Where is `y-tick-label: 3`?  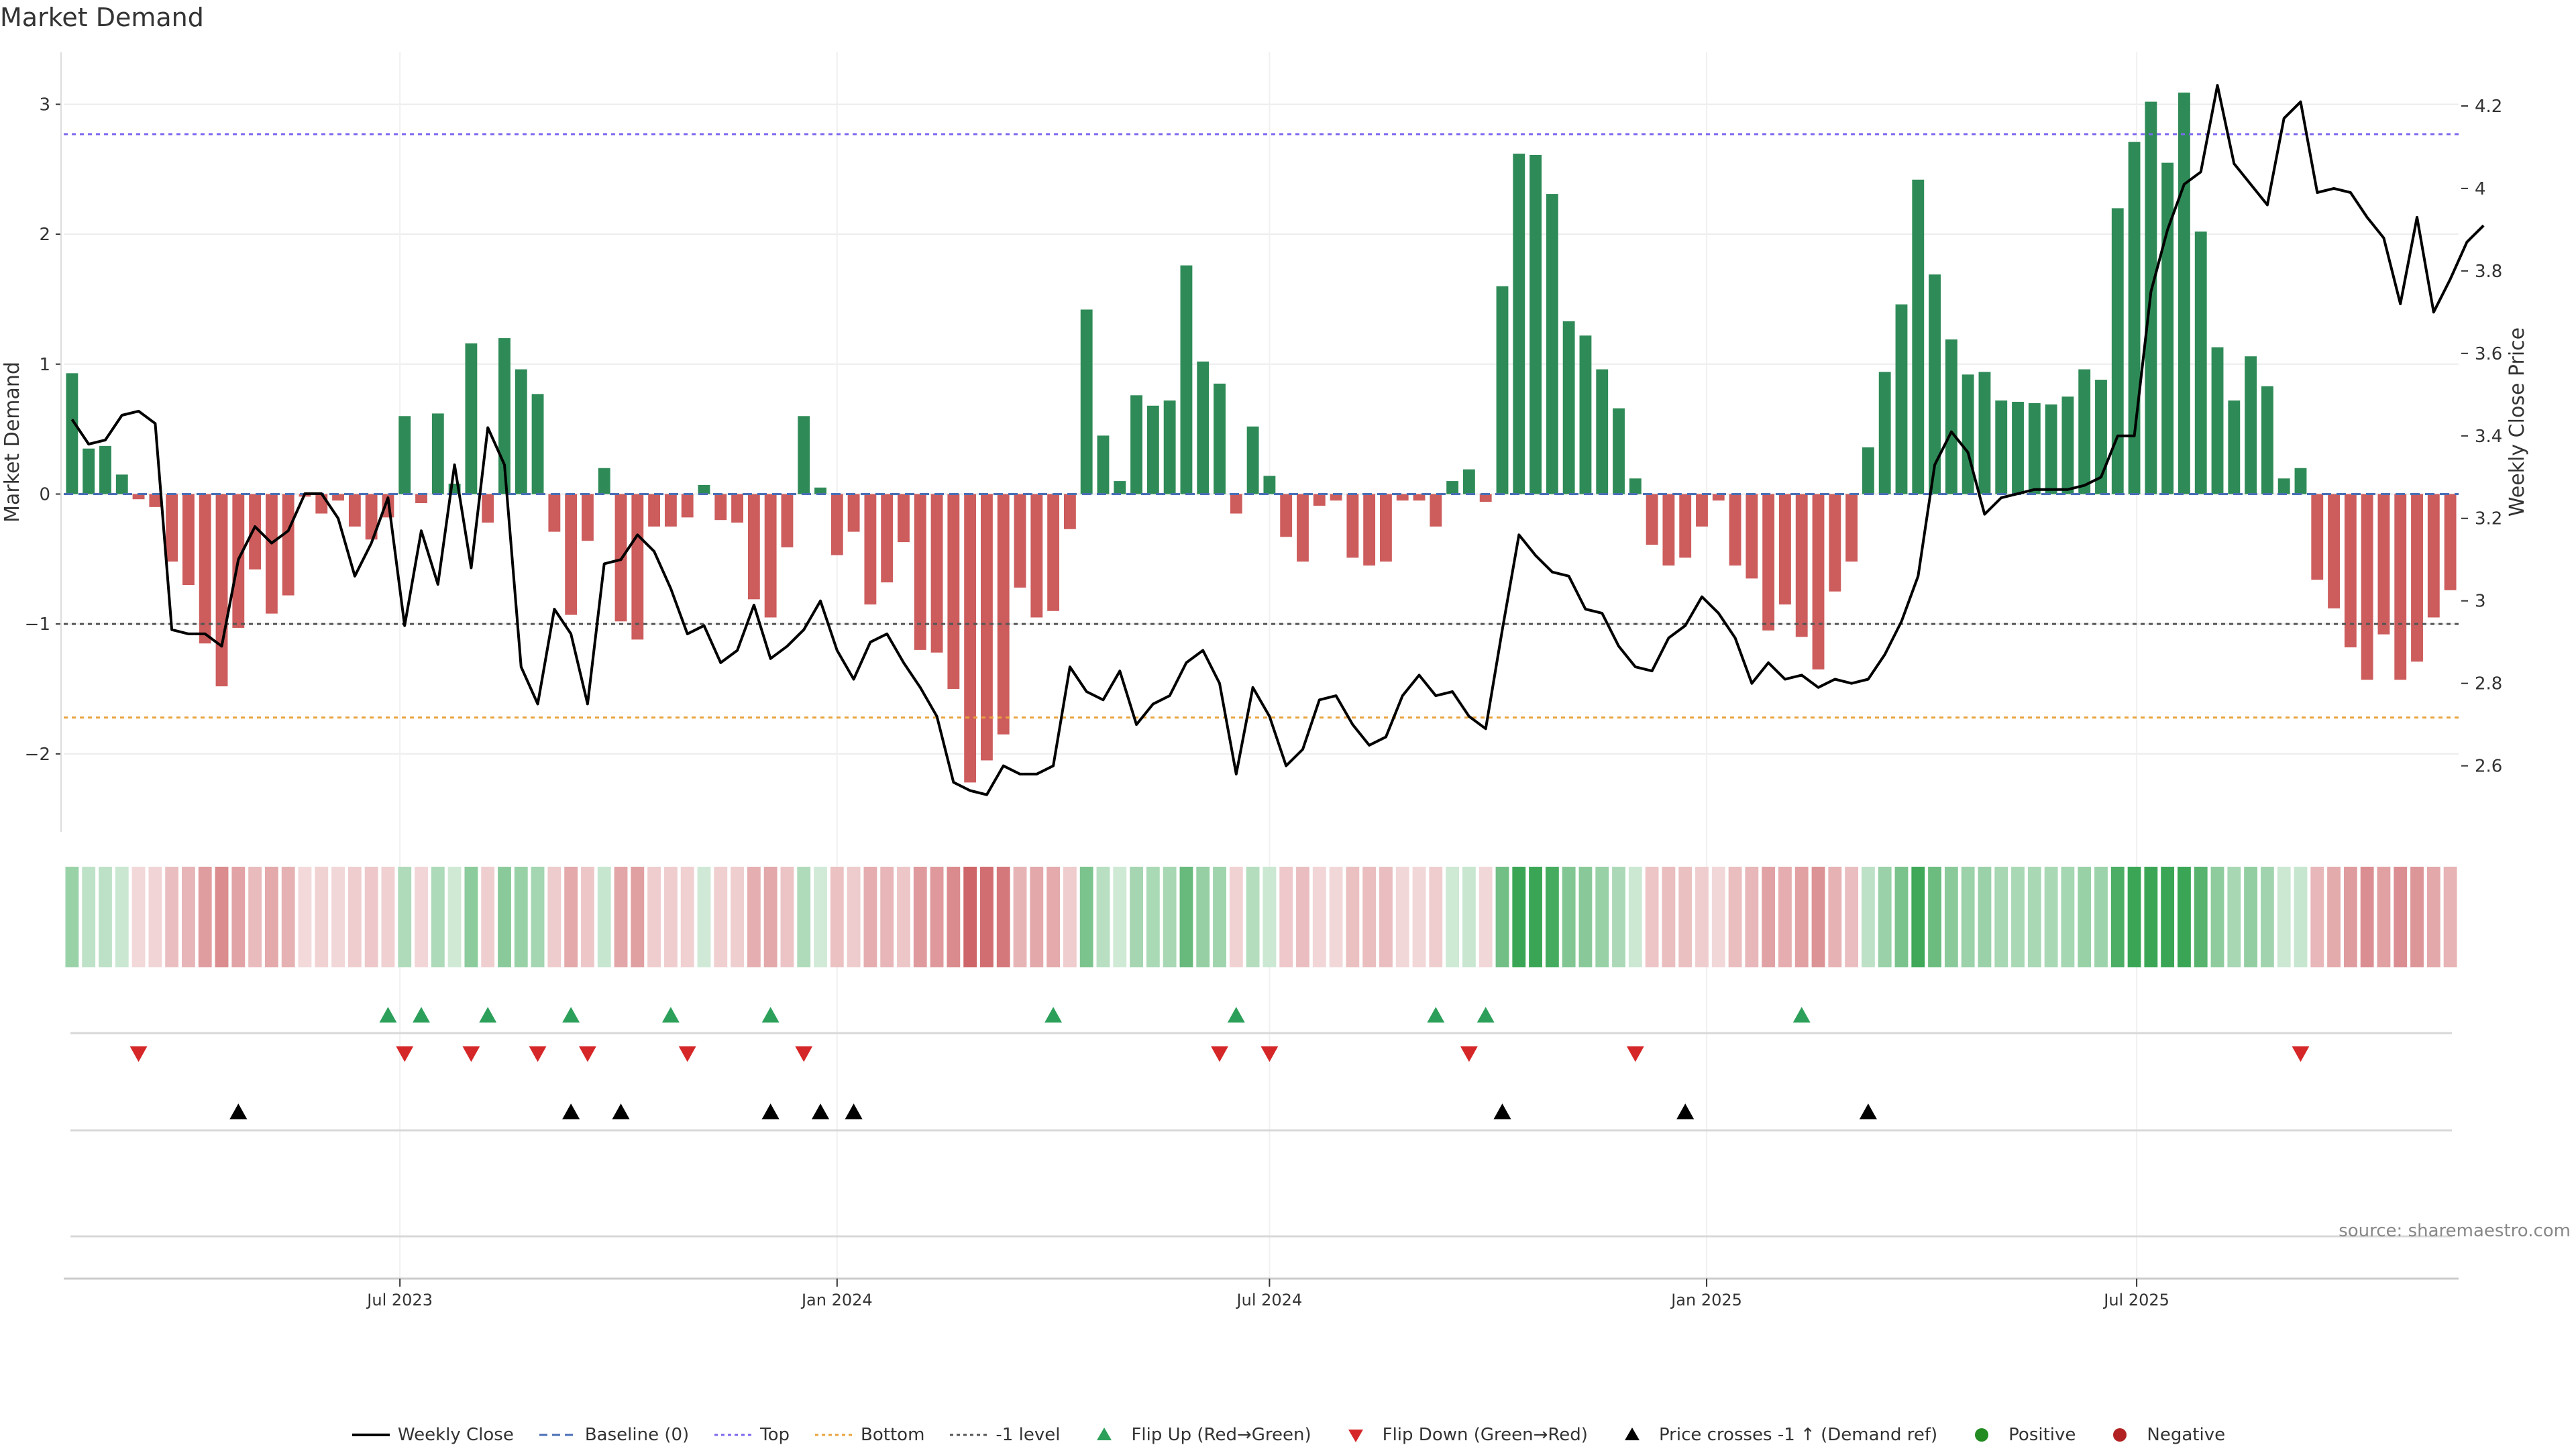 y-tick-label: 3 is located at coordinates (44, 105).